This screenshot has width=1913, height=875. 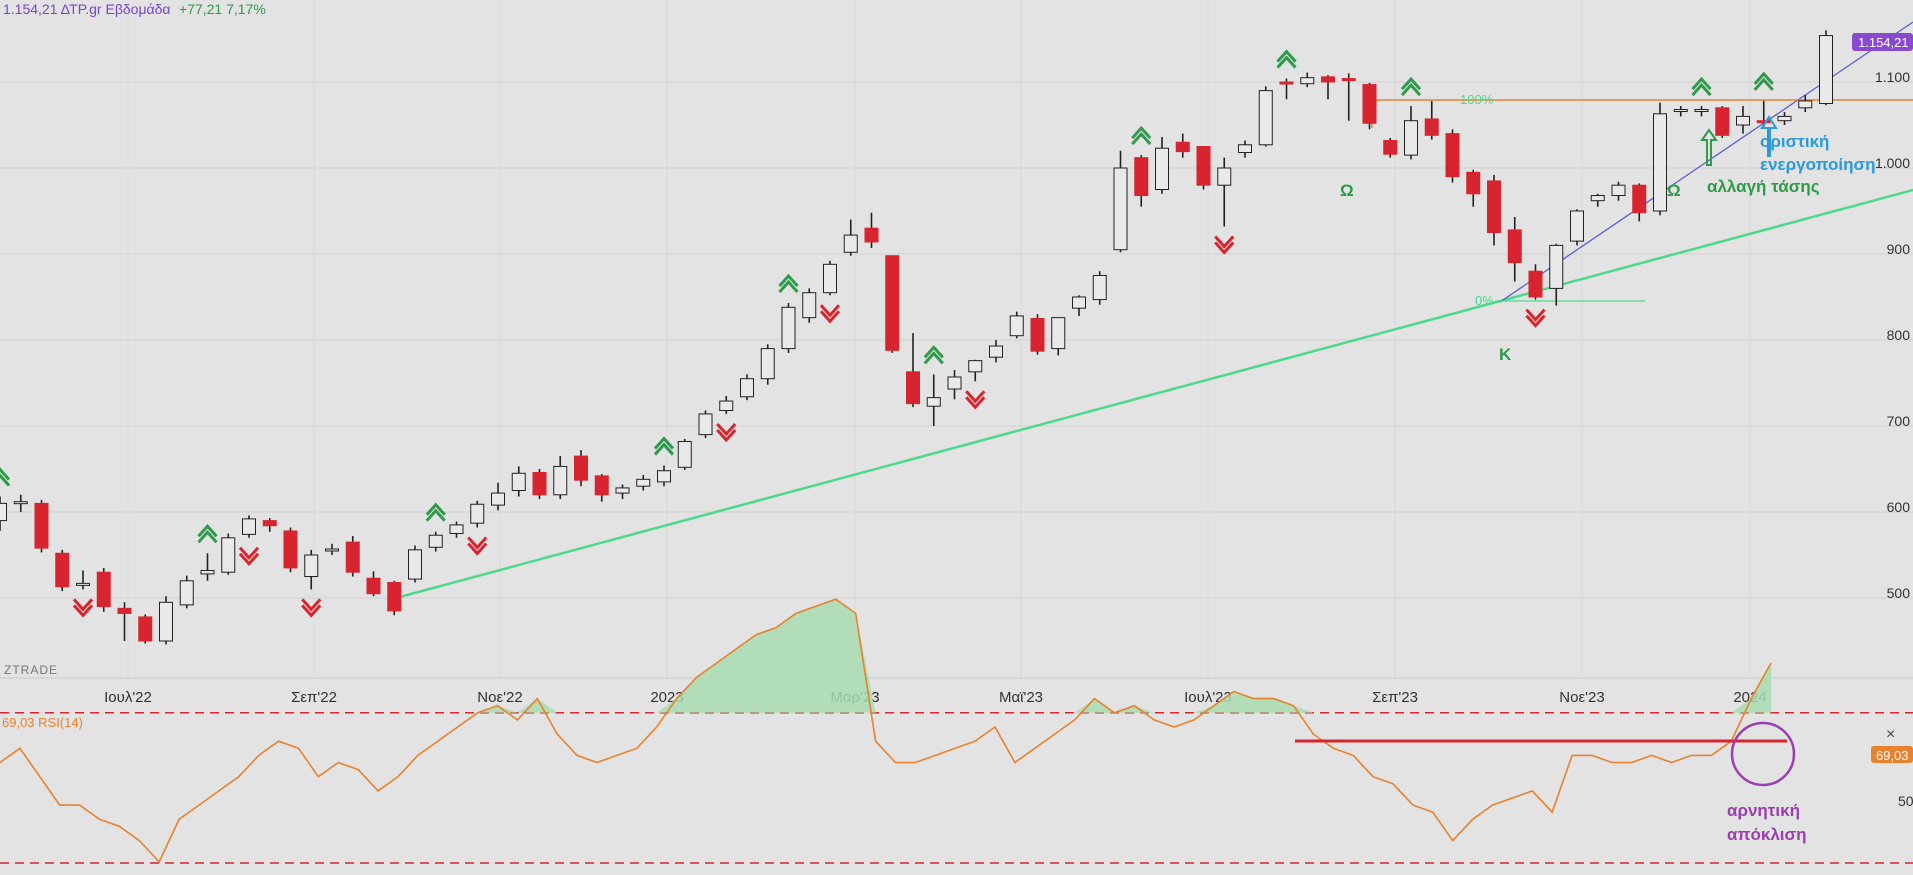 I want to click on trend-change-label: αλλαγή τάσης, so click(x=1763, y=186).